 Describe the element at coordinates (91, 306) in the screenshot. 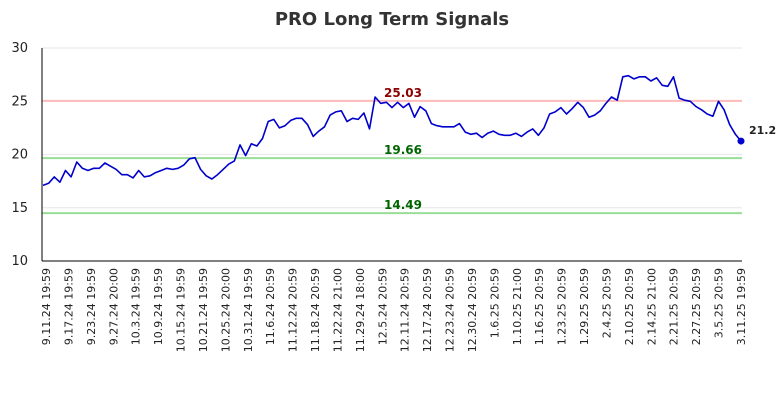

I see `x-tick-label: 9.23.24 19:59` at that location.